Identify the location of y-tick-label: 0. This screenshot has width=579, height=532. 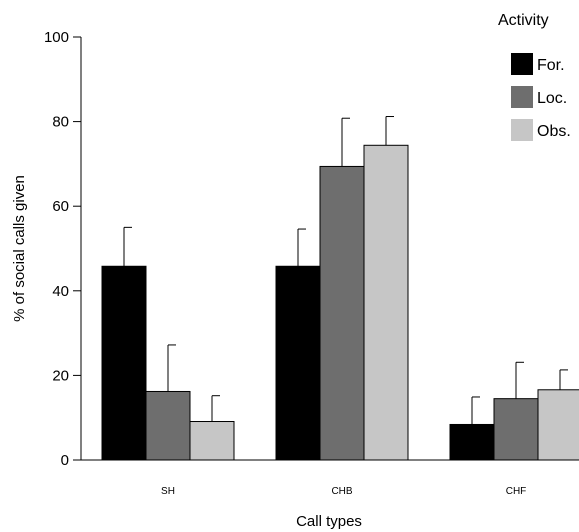
(65, 460).